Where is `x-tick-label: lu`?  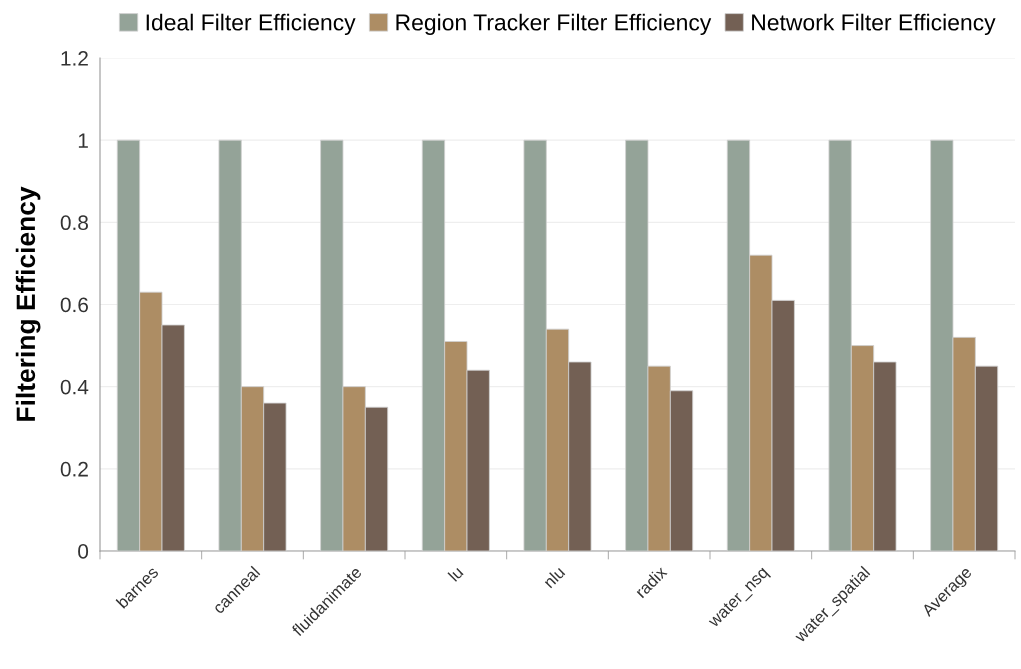 x-tick-label: lu is located at coordinates (455, 573).